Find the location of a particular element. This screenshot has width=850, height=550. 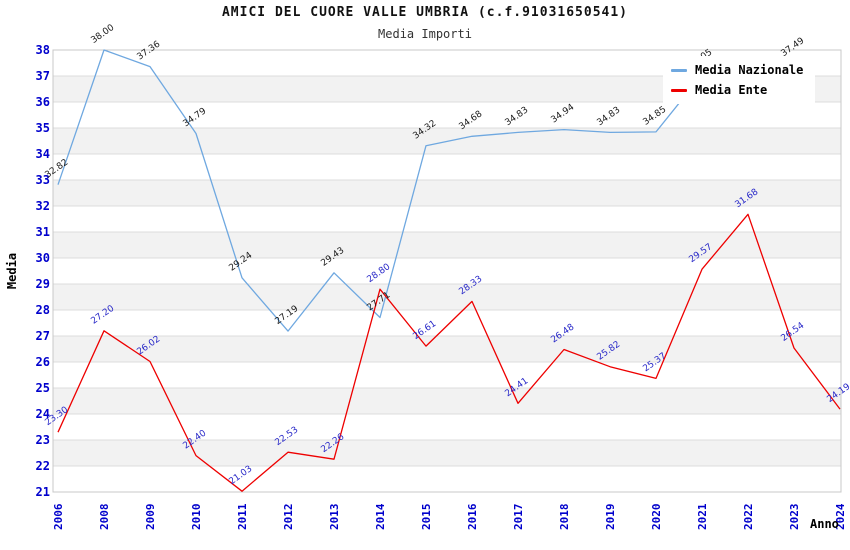

x-tick-label: 2021 is located at coordinates (702, 516).